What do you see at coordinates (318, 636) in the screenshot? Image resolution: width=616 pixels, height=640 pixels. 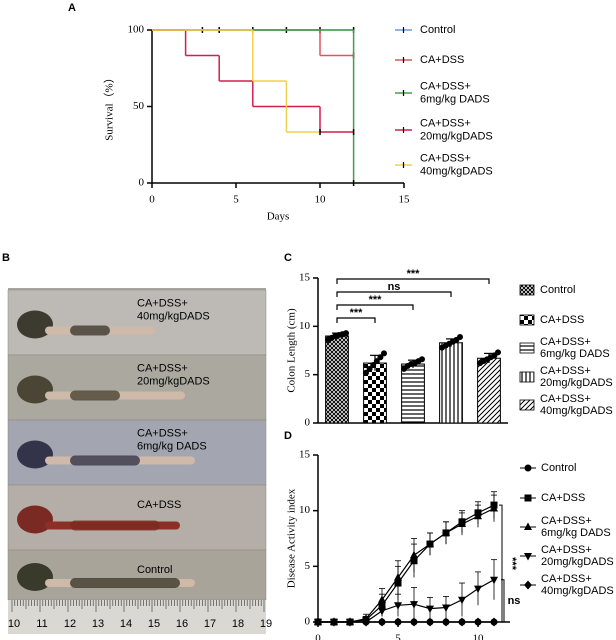 I see `x-tick-label: 0` at bounding box center [318, 636].